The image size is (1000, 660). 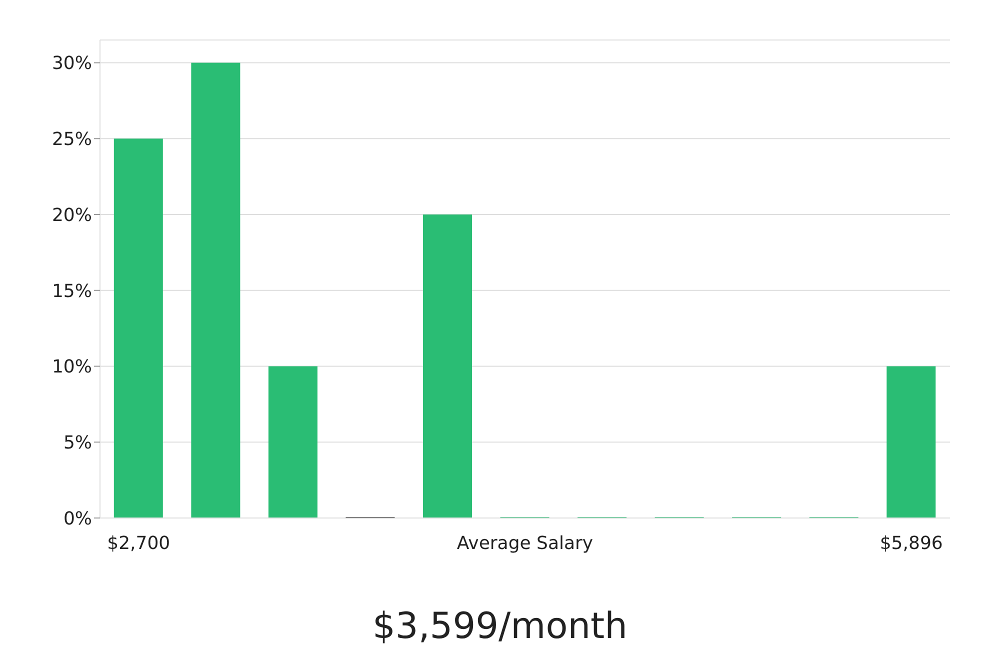 I want to click on text: $3,599/month, so click(x=500, y=626).